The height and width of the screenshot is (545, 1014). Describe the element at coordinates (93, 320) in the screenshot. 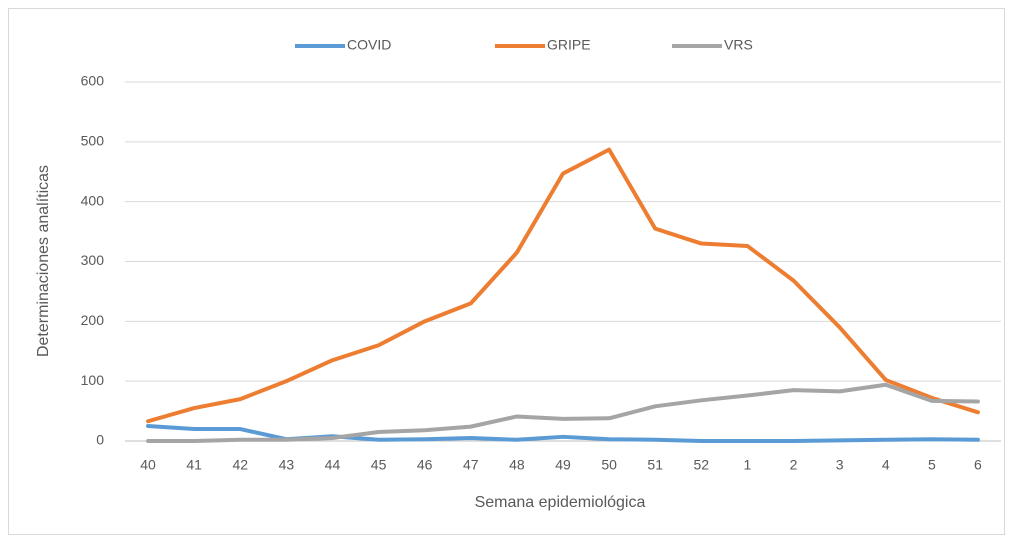

I see `y-tick-label: 200` at that location.